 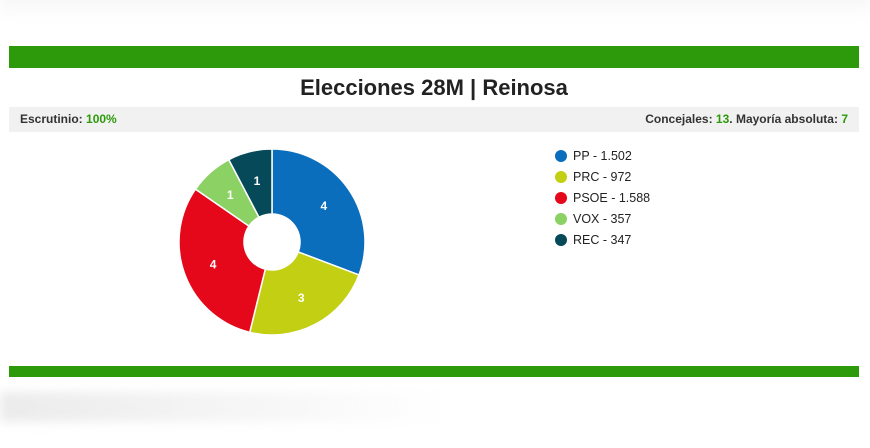 I want to click on legend-label: VOX - 357, so click(x=602, y=219).